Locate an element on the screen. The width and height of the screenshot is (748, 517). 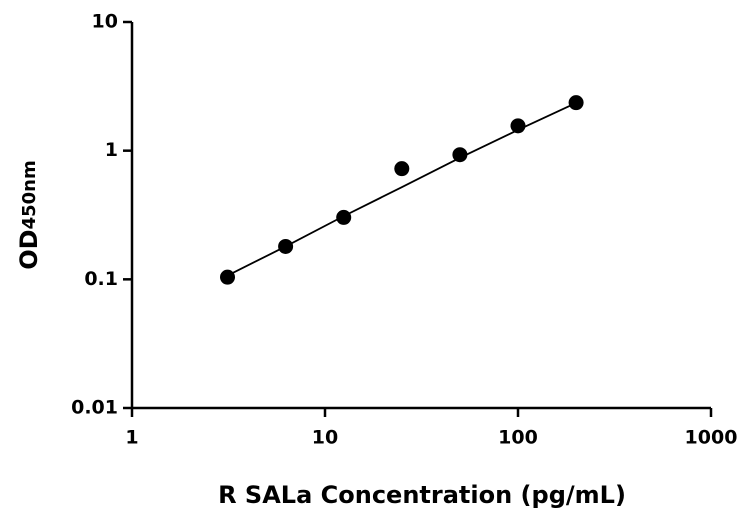
x-tick-label: 1000 is located at coordinates (711, 438).